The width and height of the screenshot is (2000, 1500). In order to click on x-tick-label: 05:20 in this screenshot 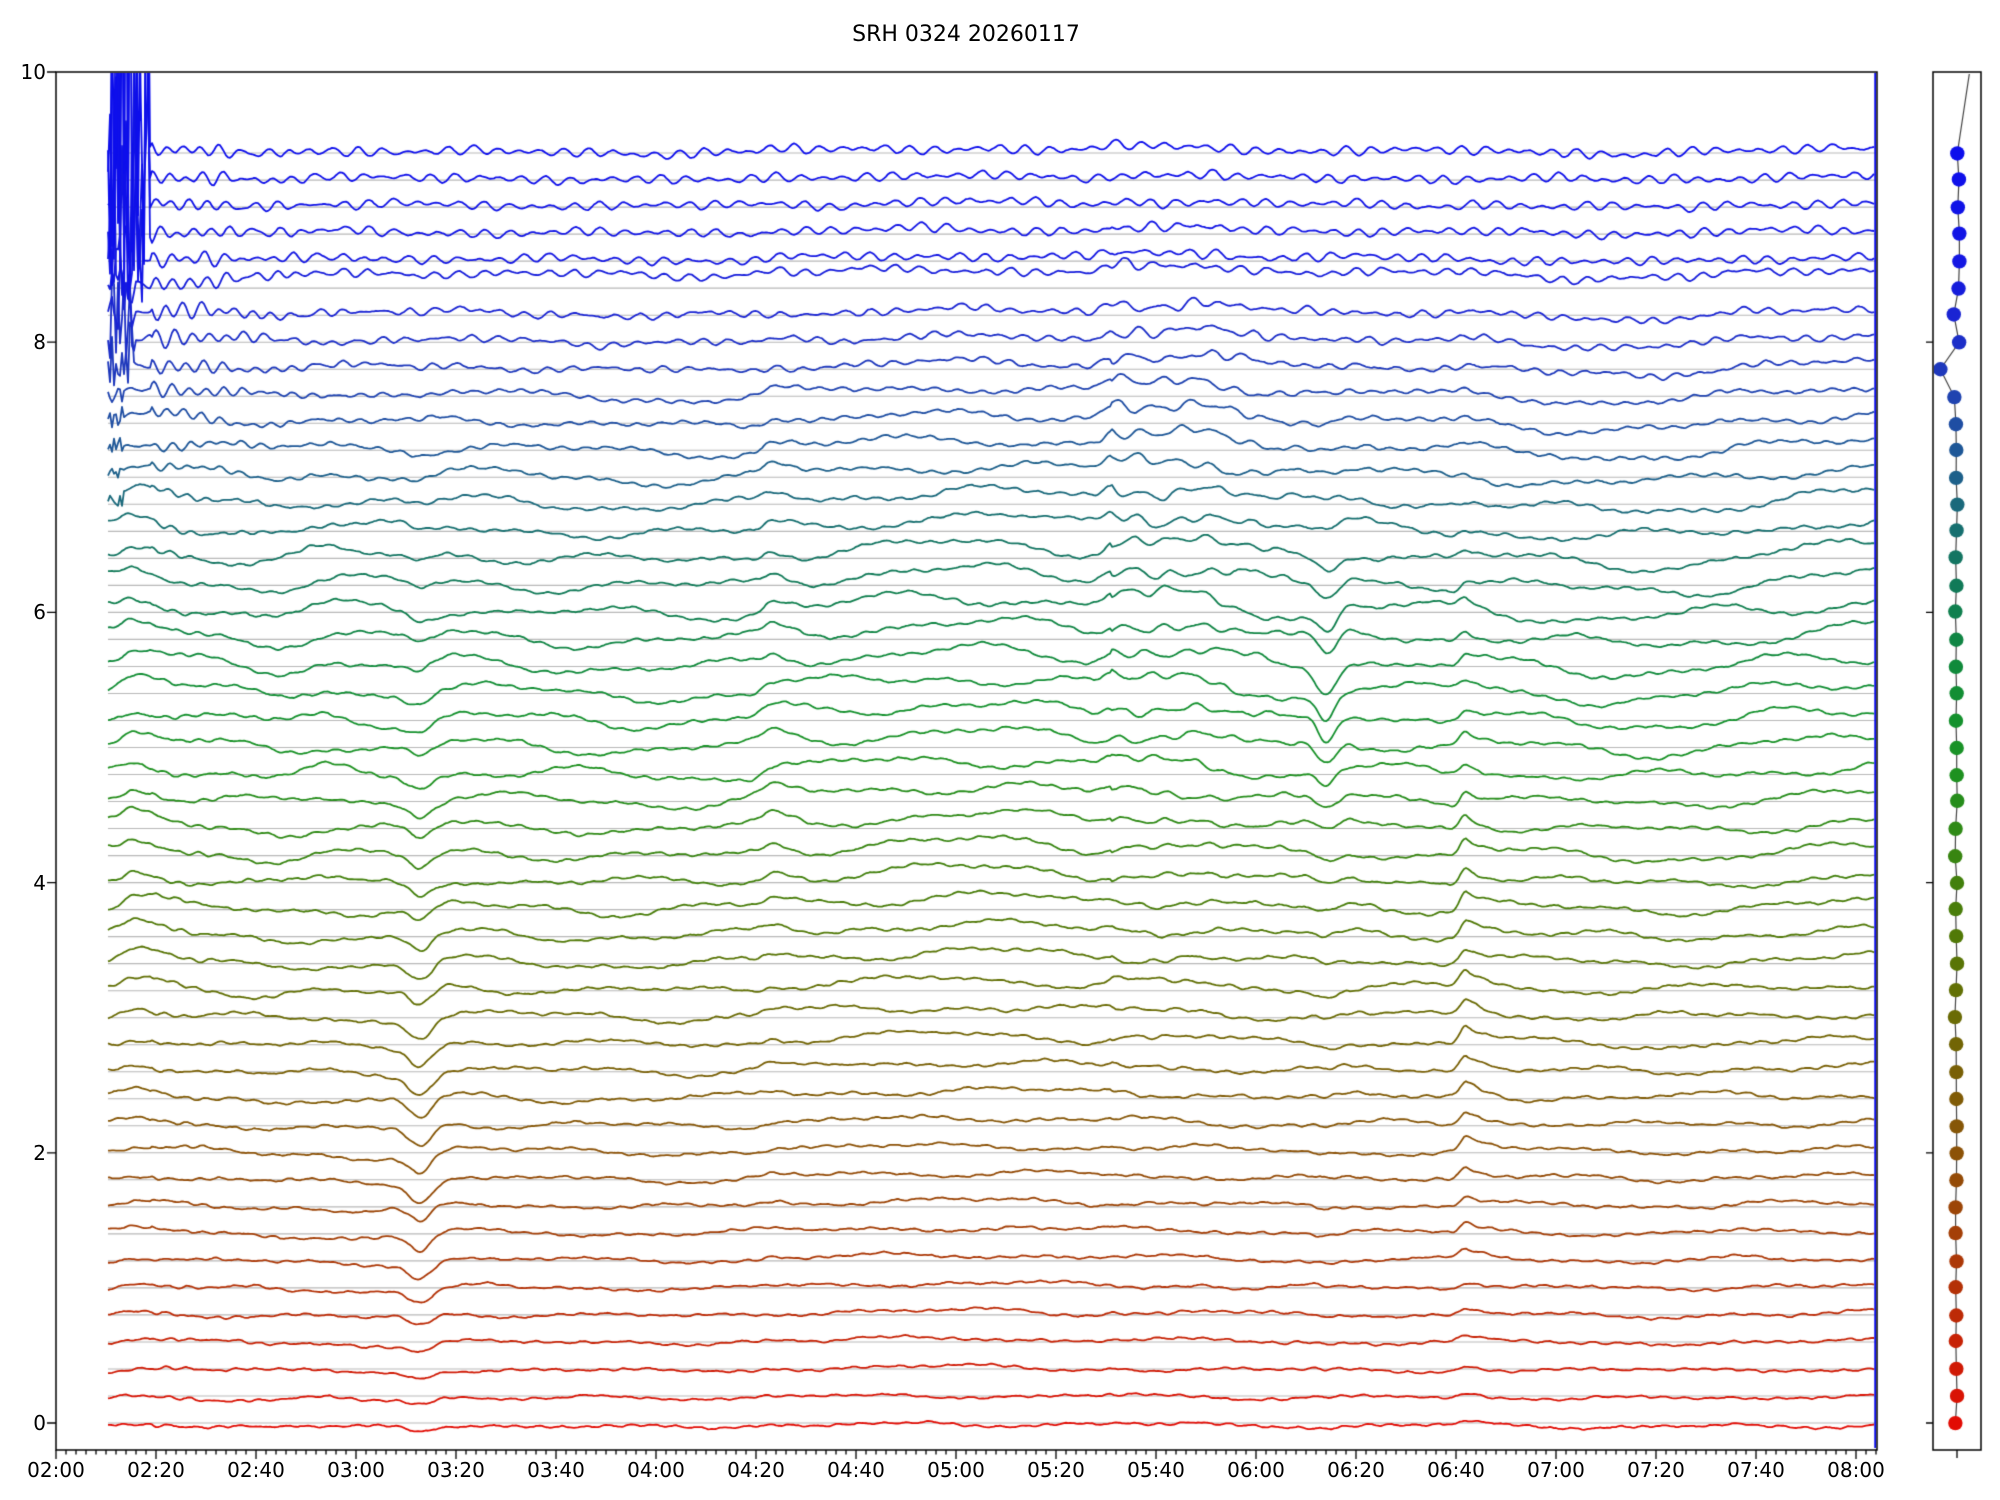, I will do `click(1056, 1470)`.